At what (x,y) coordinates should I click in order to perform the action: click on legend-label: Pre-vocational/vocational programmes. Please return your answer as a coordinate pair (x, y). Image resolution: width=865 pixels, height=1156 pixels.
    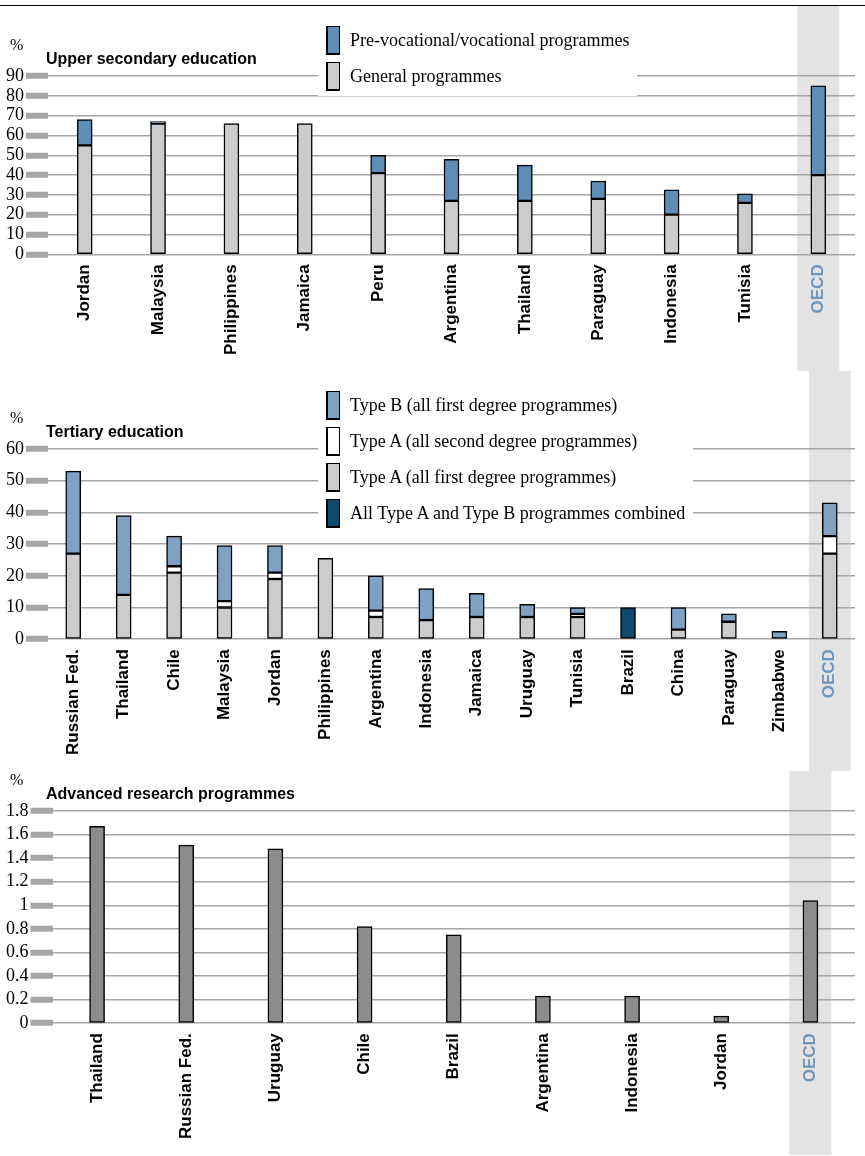
    Looking at the image, I should click on (490, 40).